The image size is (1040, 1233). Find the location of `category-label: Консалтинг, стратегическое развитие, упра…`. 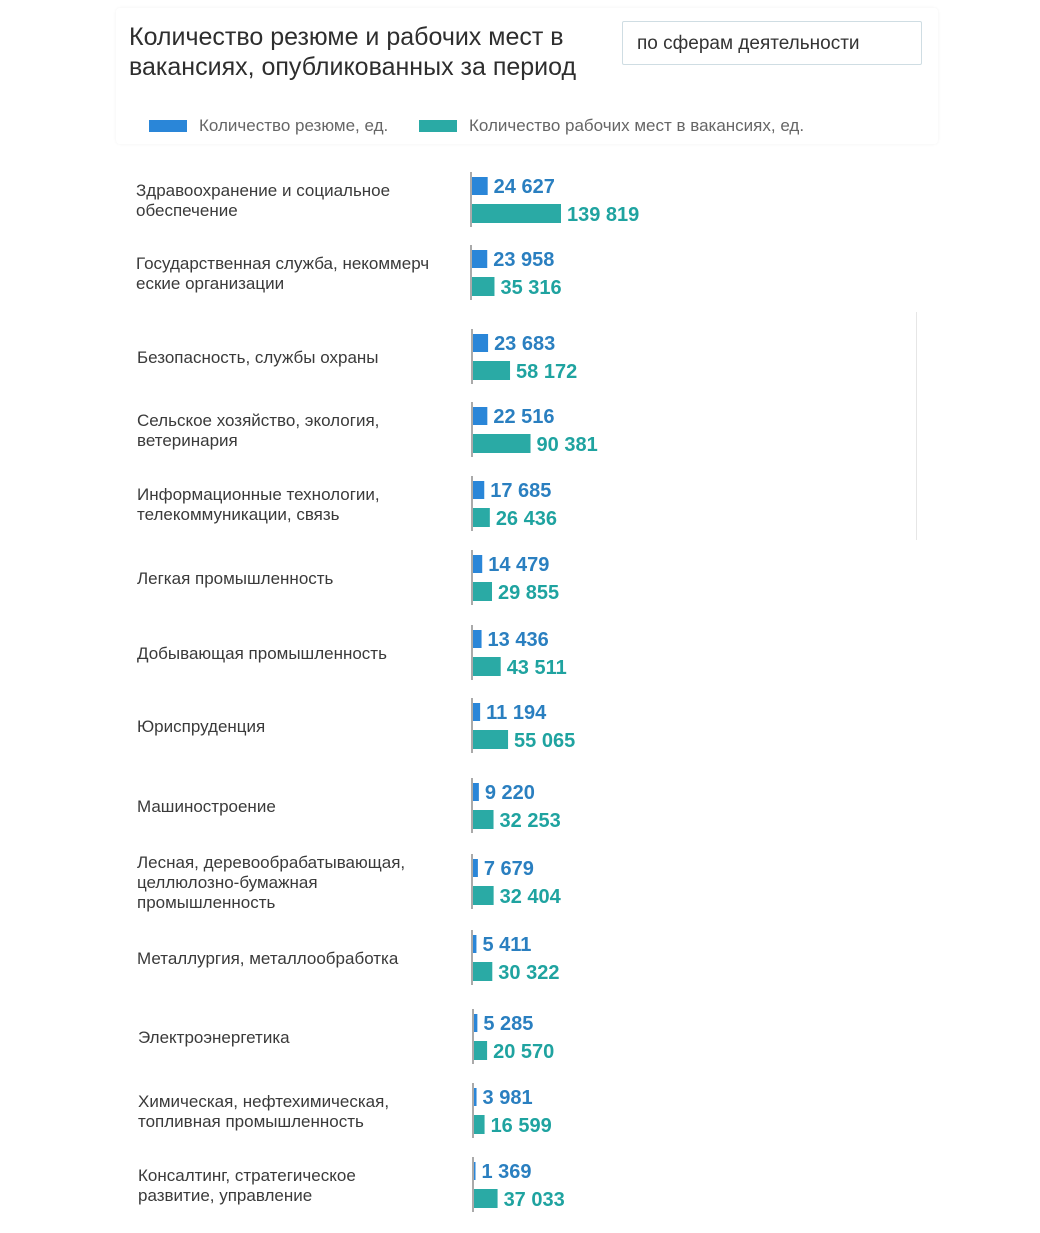

category-label: Консалтинг, стратегическое развитие, упра… is located at coordinates (247, 1185).